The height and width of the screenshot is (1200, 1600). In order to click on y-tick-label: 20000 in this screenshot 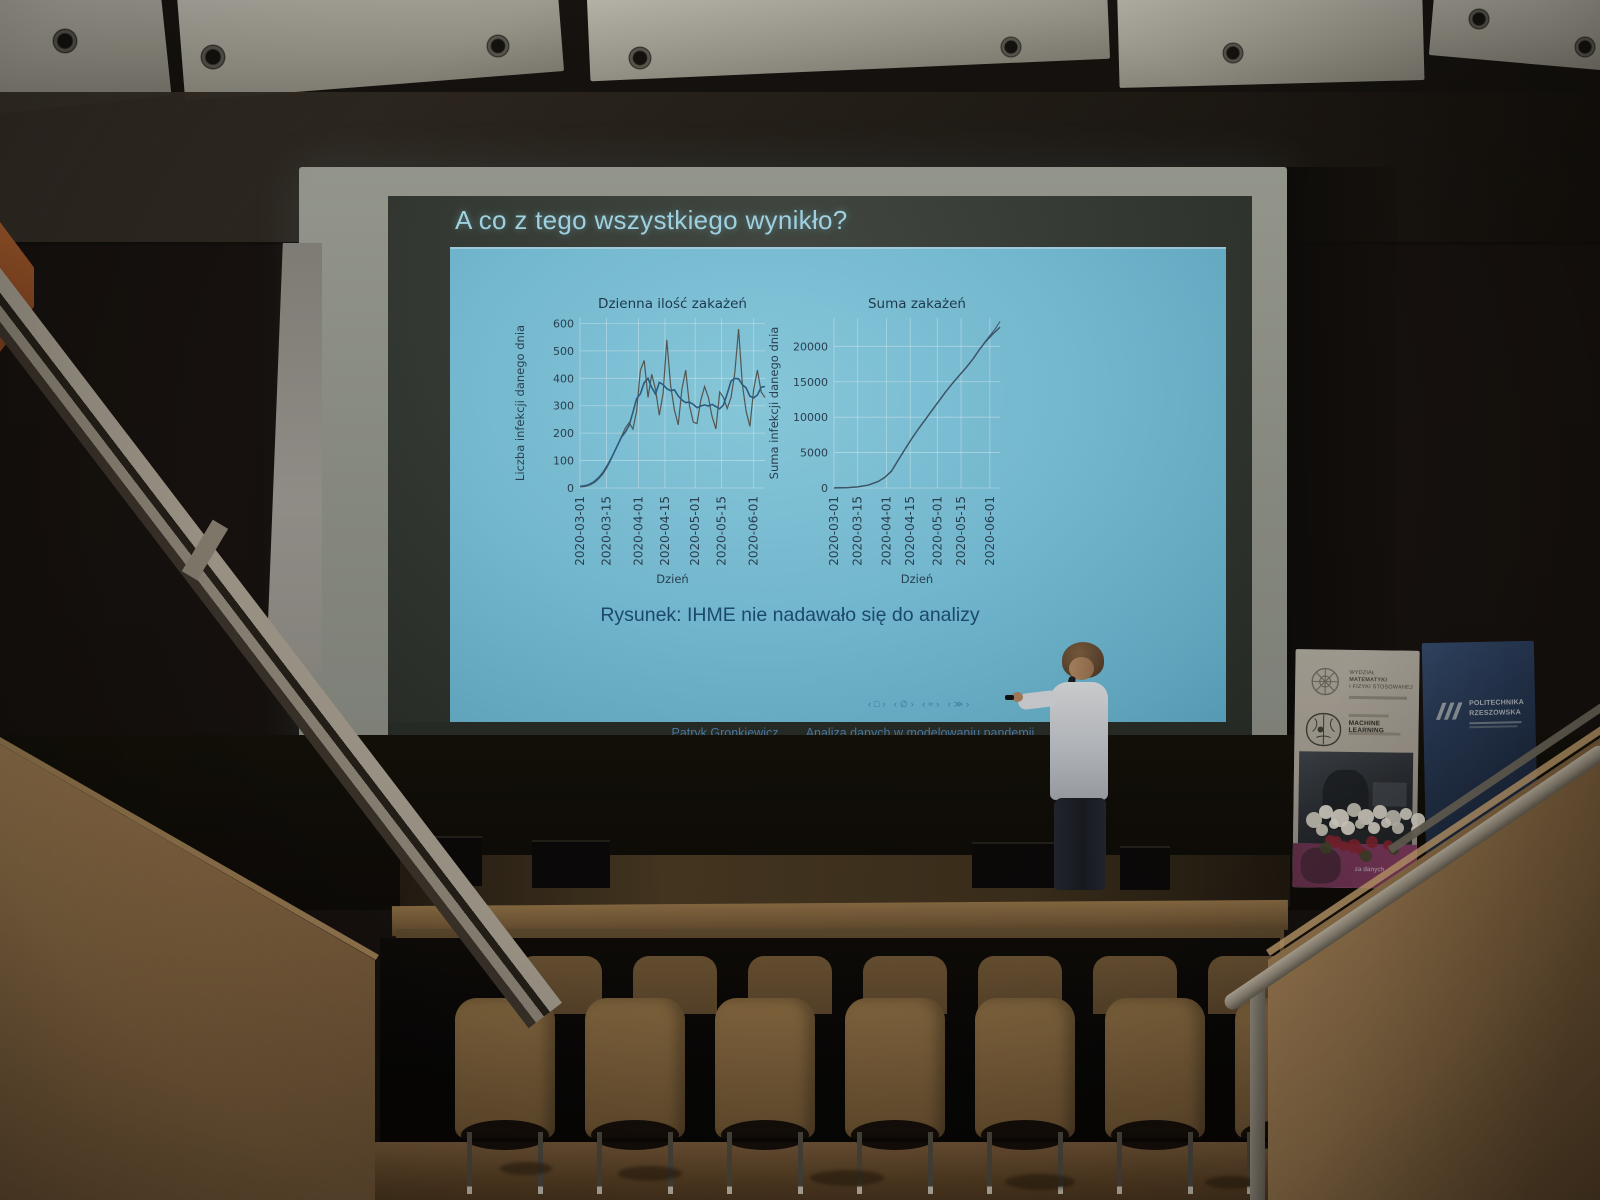, I will do `click(810, 346)`.